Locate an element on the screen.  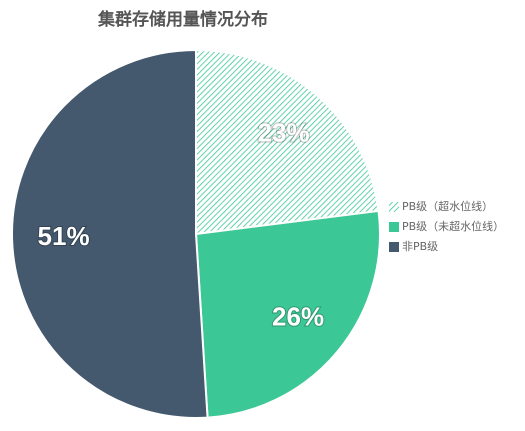
legend: PB级（超水位线） PB级（未超水位线） 非PB级 is located at coordinates (446, 226).